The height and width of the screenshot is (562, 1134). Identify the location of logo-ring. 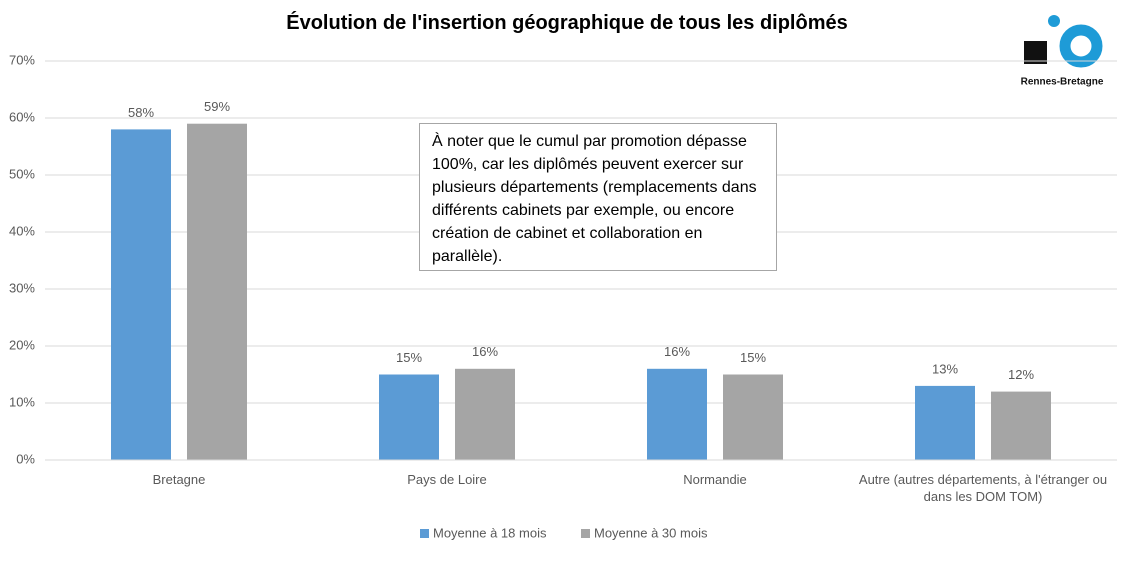
(1081, 46).